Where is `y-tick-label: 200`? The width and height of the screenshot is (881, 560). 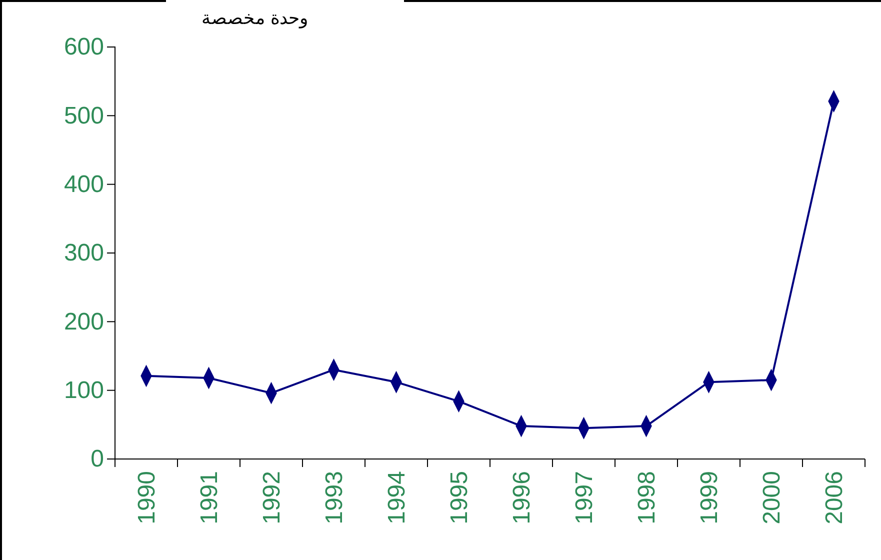
y-tick-label: 200 is located at coordinates (84, 322).